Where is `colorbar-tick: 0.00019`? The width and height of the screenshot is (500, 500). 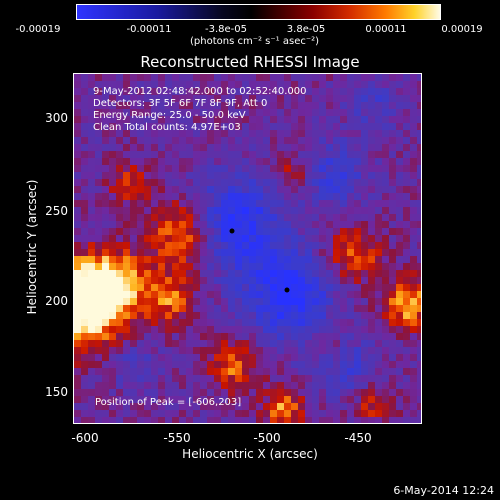
colorbar-tick: 0.00019 is located at coordinates (462, 29).